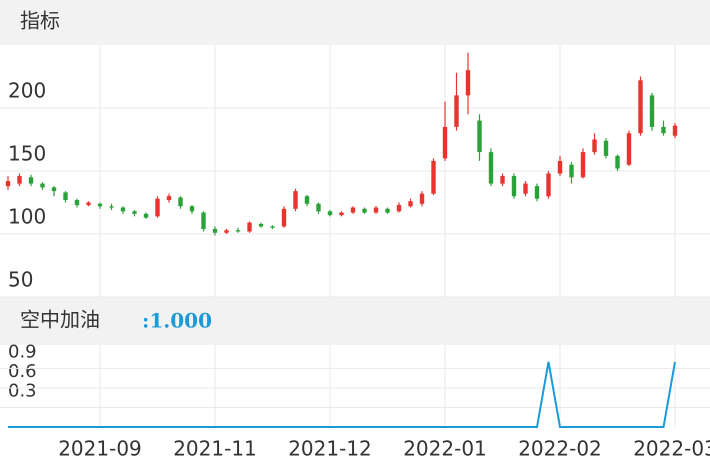 Image resolution: width=710 pixels, height=472 pixels. What do you see at coordinates (27, 154) in the screenshot?
I see `y-tick-label: 150` at bounding box center [27, 154].